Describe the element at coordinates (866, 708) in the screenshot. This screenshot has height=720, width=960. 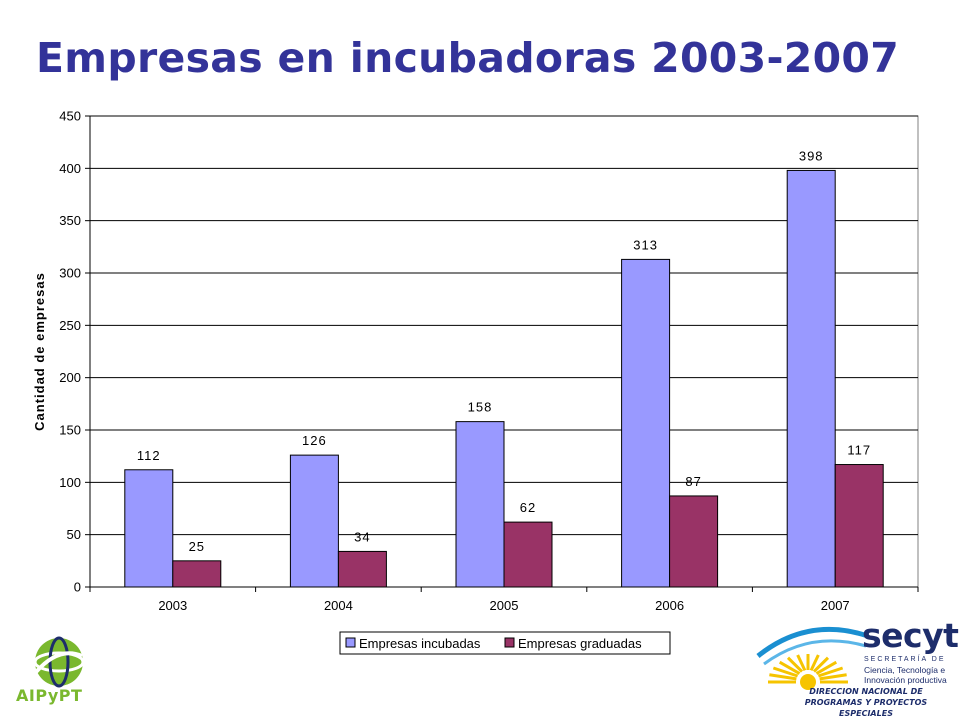
I see `direccion-line: PROGRAMAS Y PROYECTOS ESPECIALES` at that location.